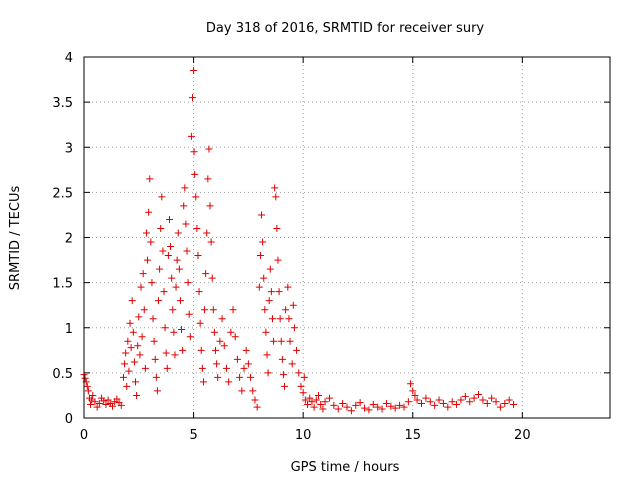 This screenshot has height=480, width=640. What do you see at coordinates (345, 467) in the screenshot?
I see `x-axis-label: GPS time / hours` at bounding box center [345, 467].